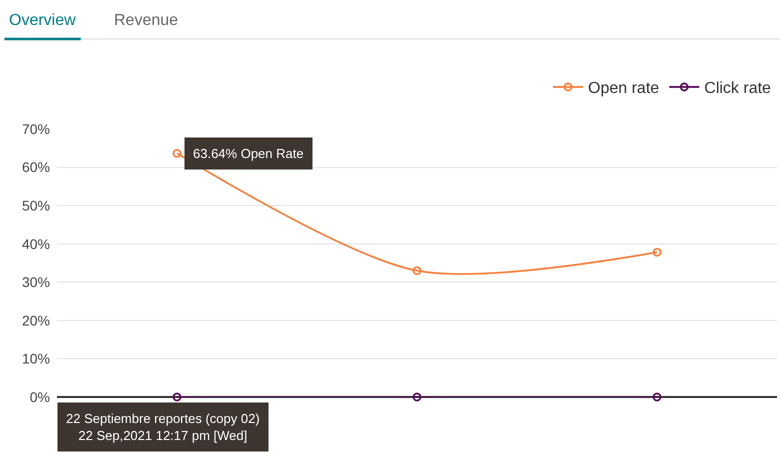 The height and width of the screenshot is (458, 781). What do you see at coordinates (40, 396) in the screenshot?
I see `y-tick-label: 0%` at bounding box center [40, 396].